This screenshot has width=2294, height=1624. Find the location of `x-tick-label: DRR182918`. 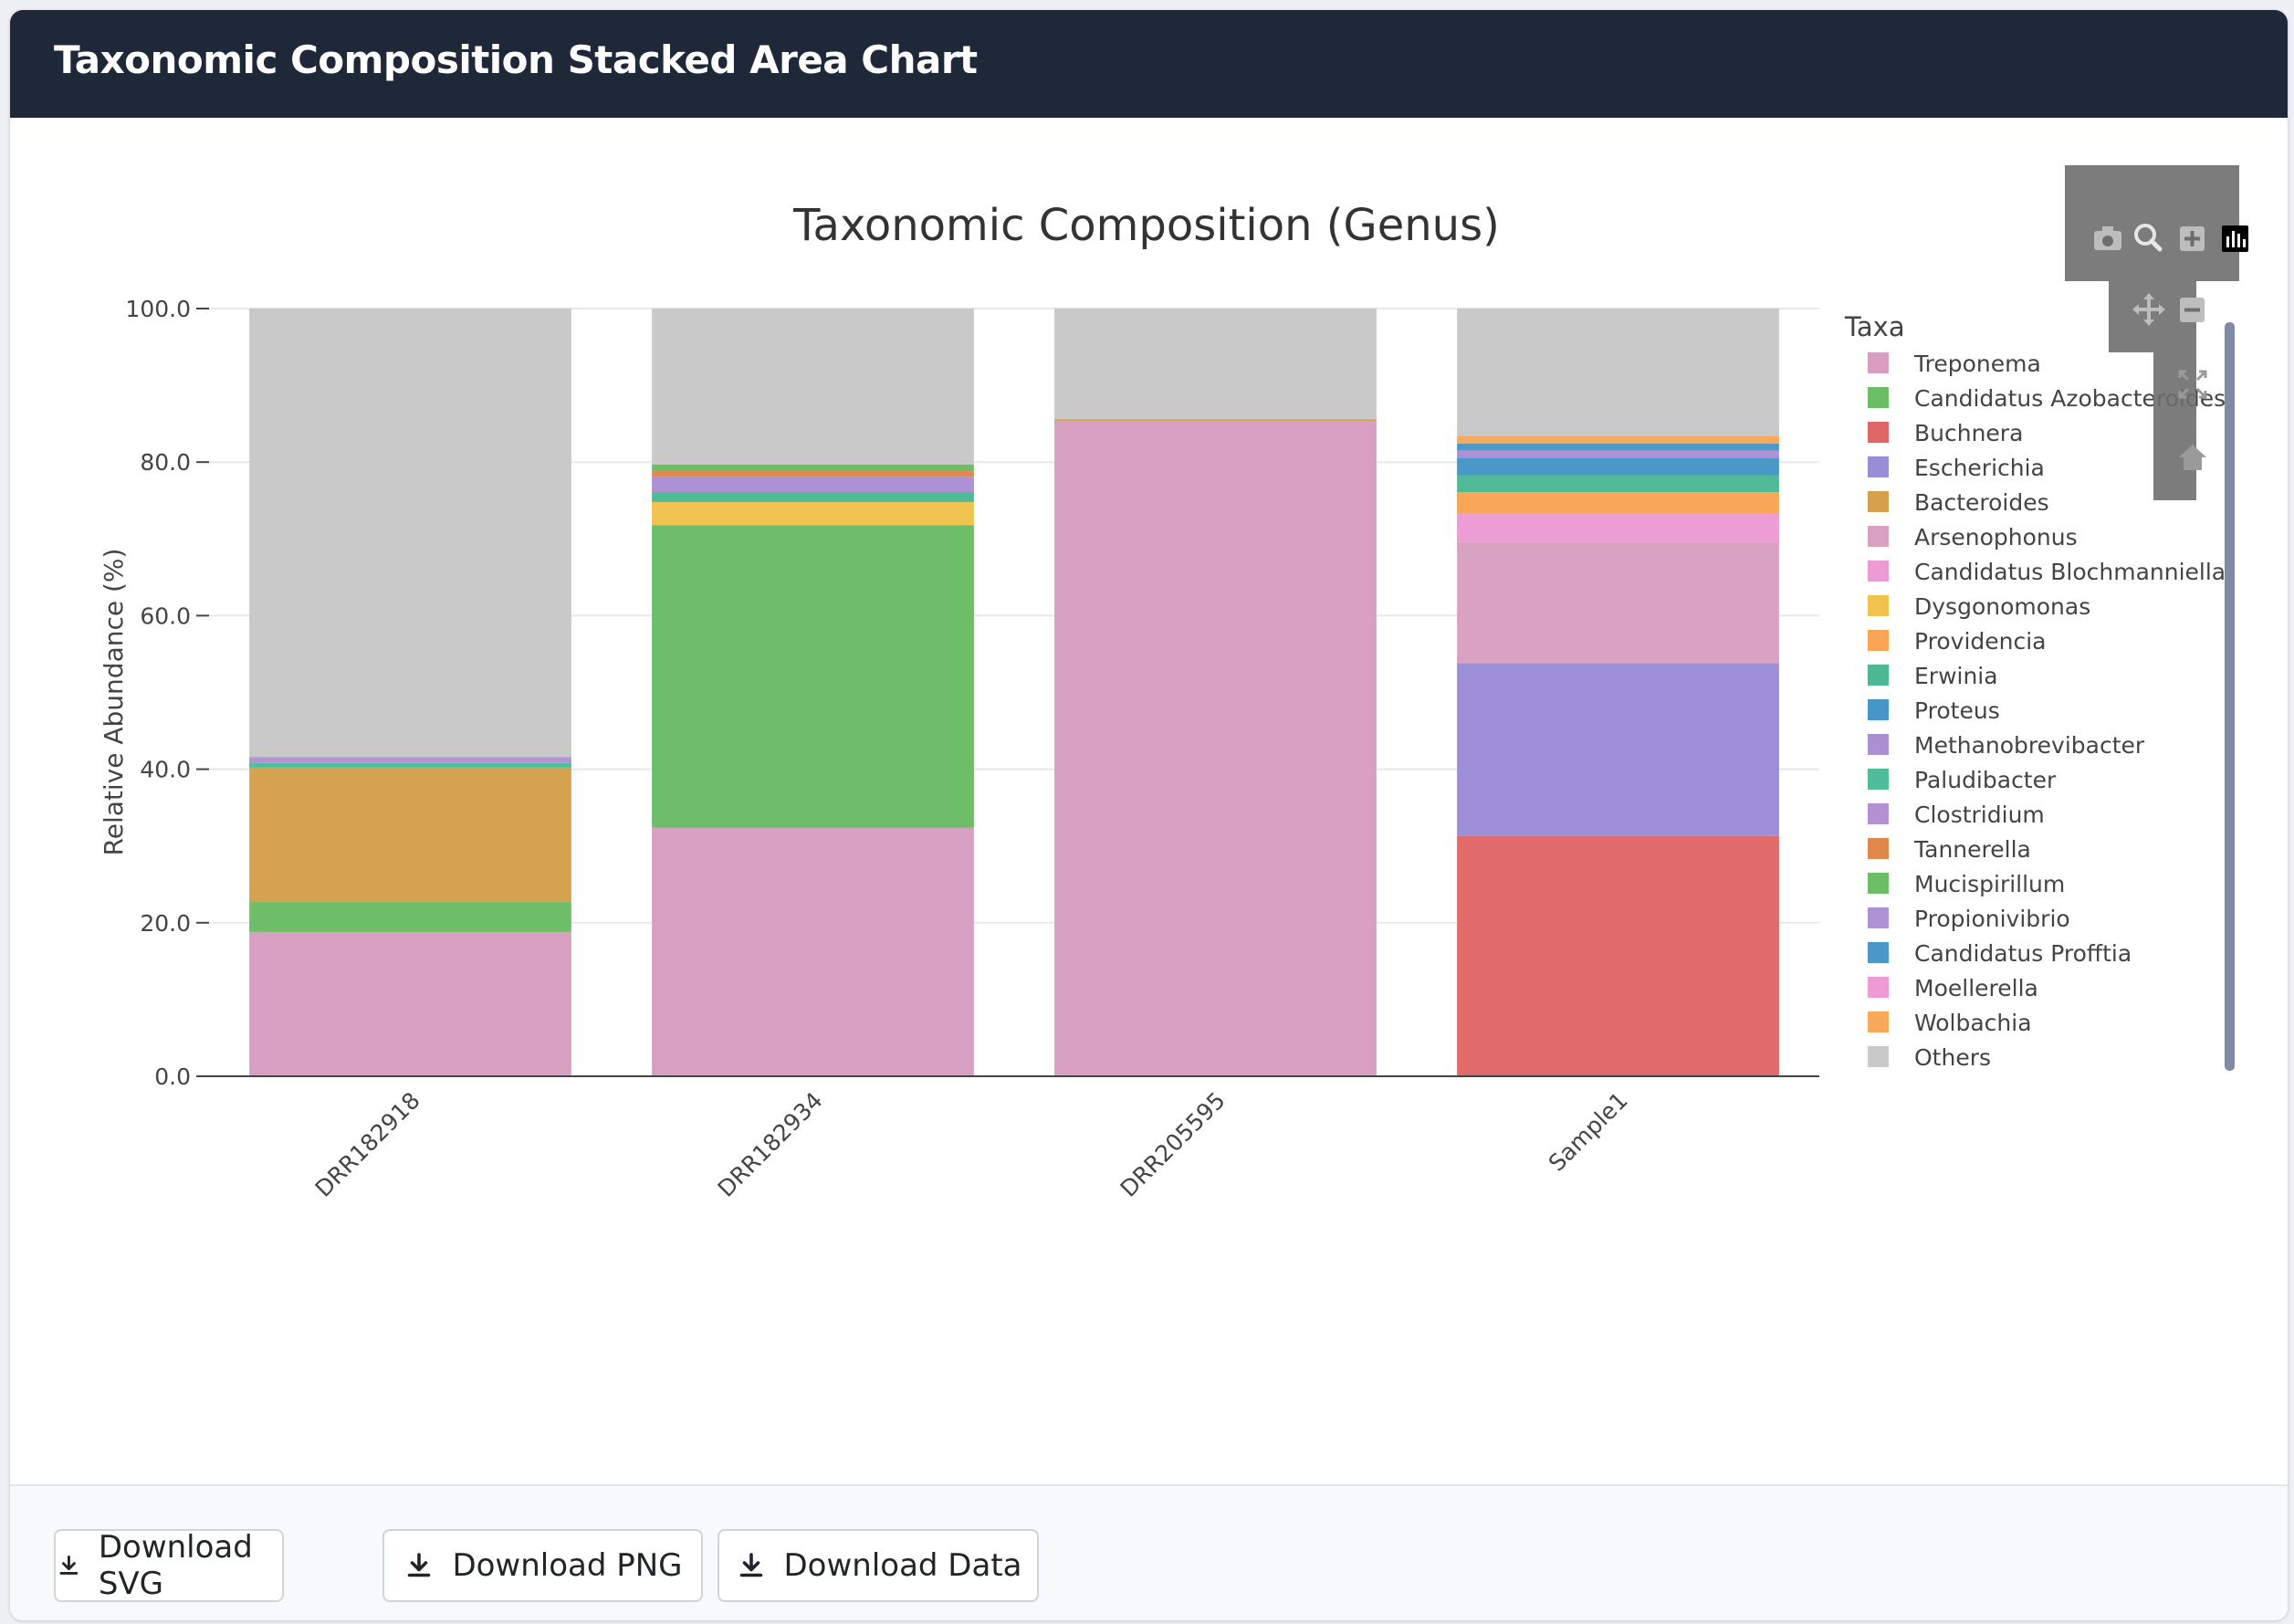

x-tick-label: DRR182918 is located at coordinates (367, 1144).